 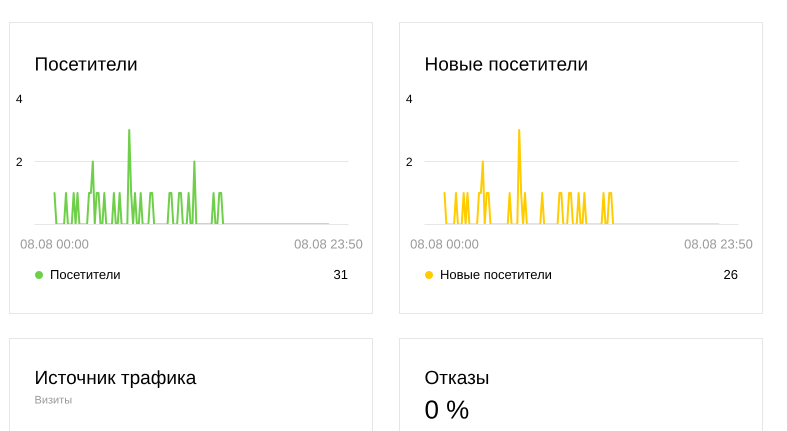 I want to click on text: 26, so click(x=731, y=274).